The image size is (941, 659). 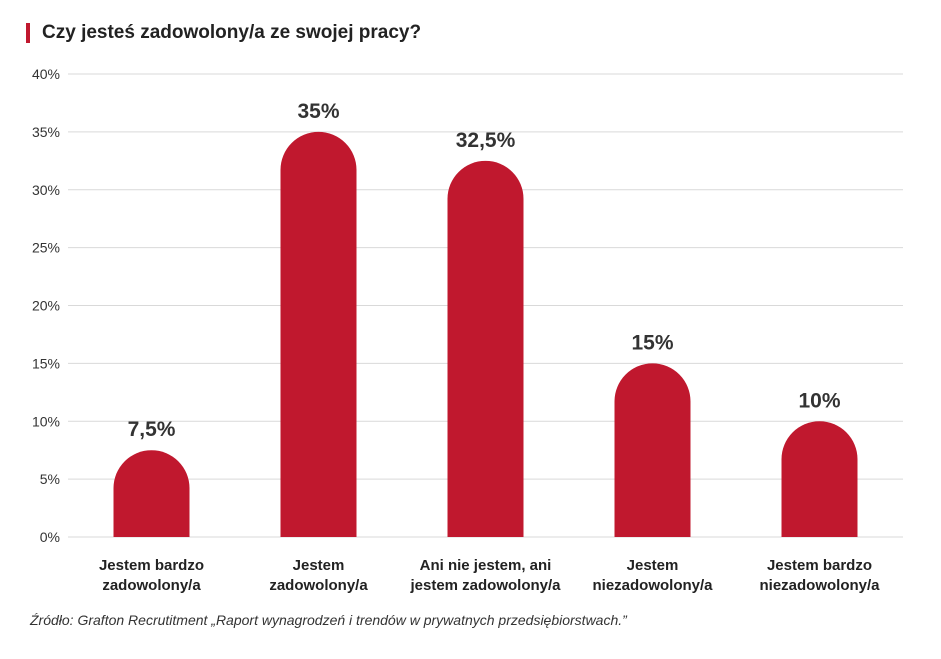 I want to click on data-label: 35%, so click(x=318, y=111).